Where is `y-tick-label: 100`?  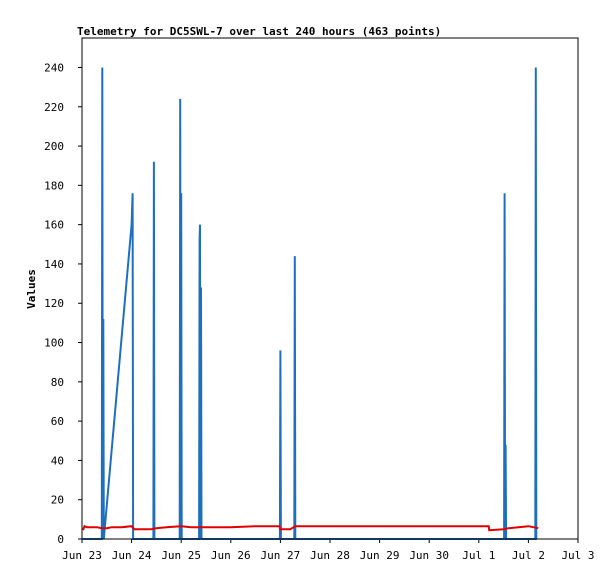
y-tick-label: 100 is located at coordinates (54, 343).